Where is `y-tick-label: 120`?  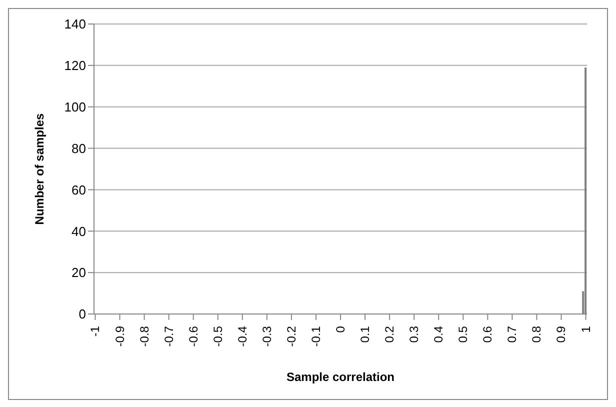
y-tick-label: 120 is located at coordinates (75, 66).